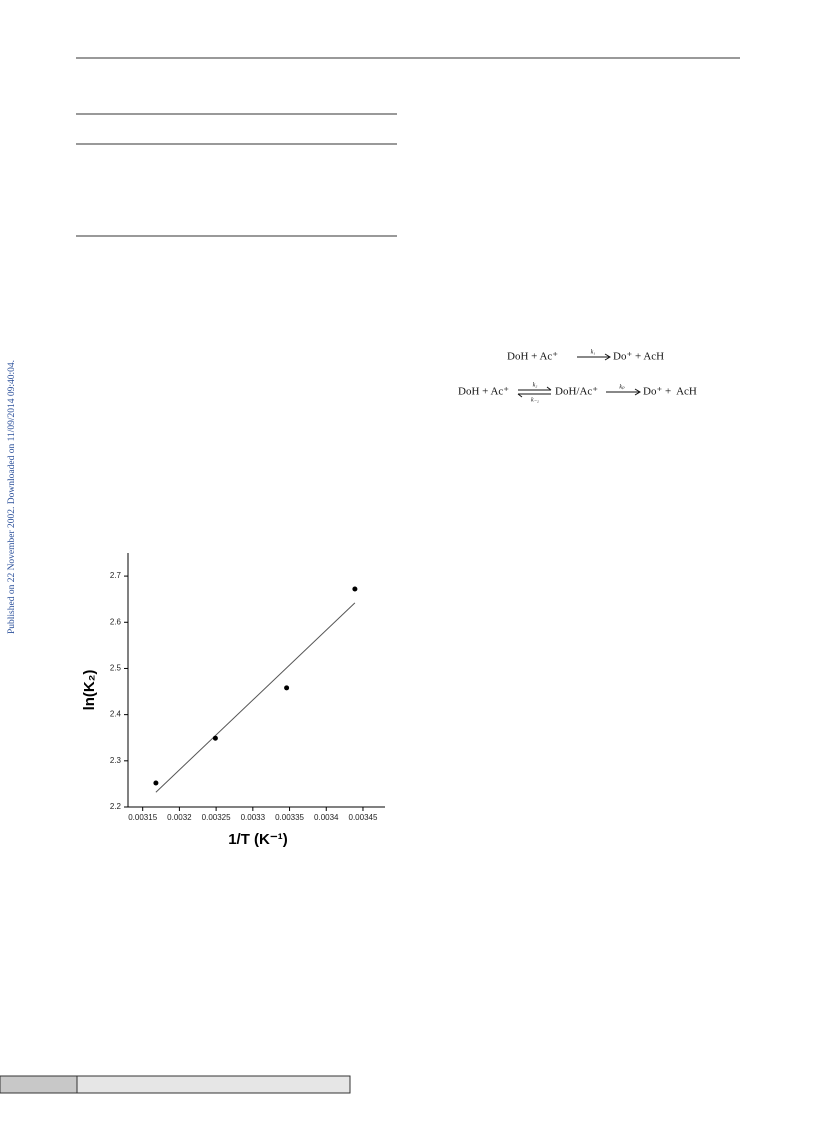 The image size is (816, 1145). Describe the element at coordinates (89, 690) in the screenshot. I see `y-axis-label: ln(K₂)` at that location.